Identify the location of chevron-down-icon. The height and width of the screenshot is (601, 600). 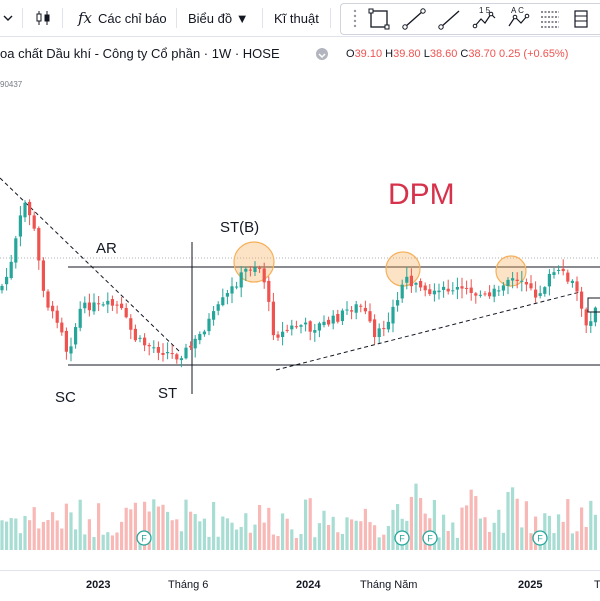
(9, 18).